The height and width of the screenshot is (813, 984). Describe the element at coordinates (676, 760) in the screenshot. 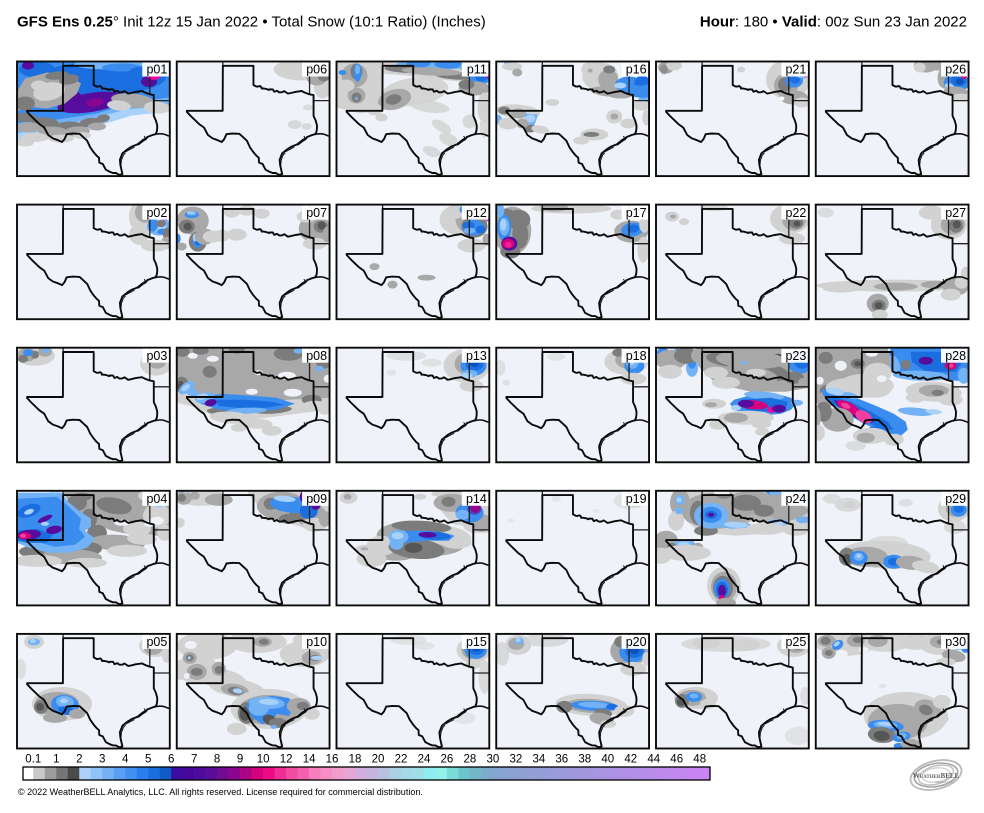

I see `svg-text: 46` at that location.